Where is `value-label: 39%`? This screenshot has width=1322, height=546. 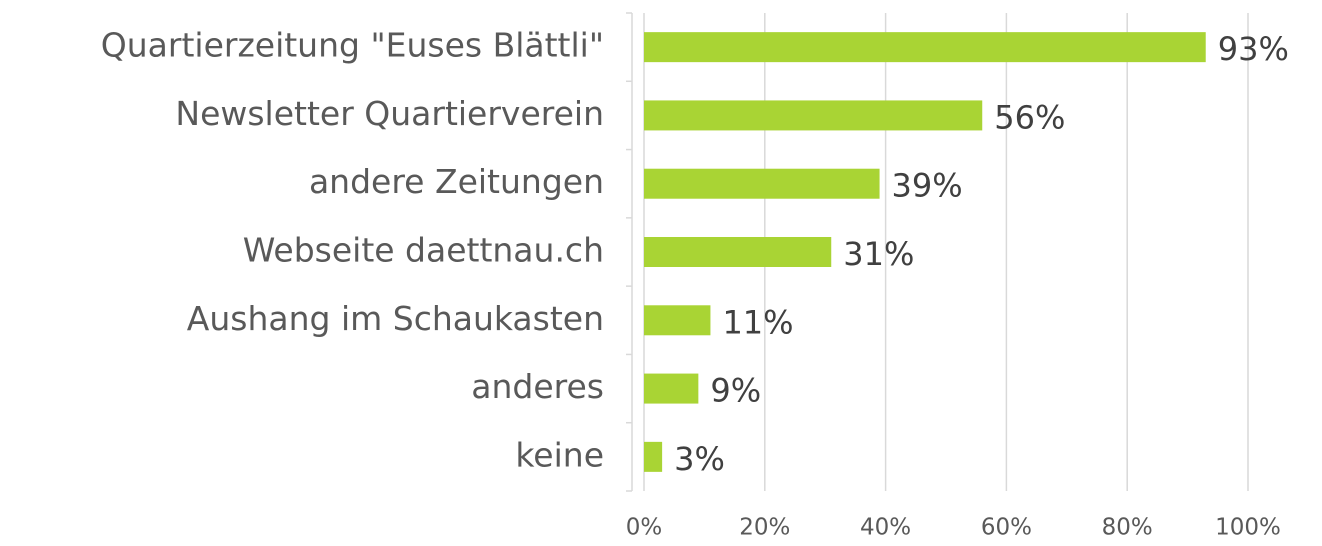
value-label: 39% is located at coordinates (927, 186).